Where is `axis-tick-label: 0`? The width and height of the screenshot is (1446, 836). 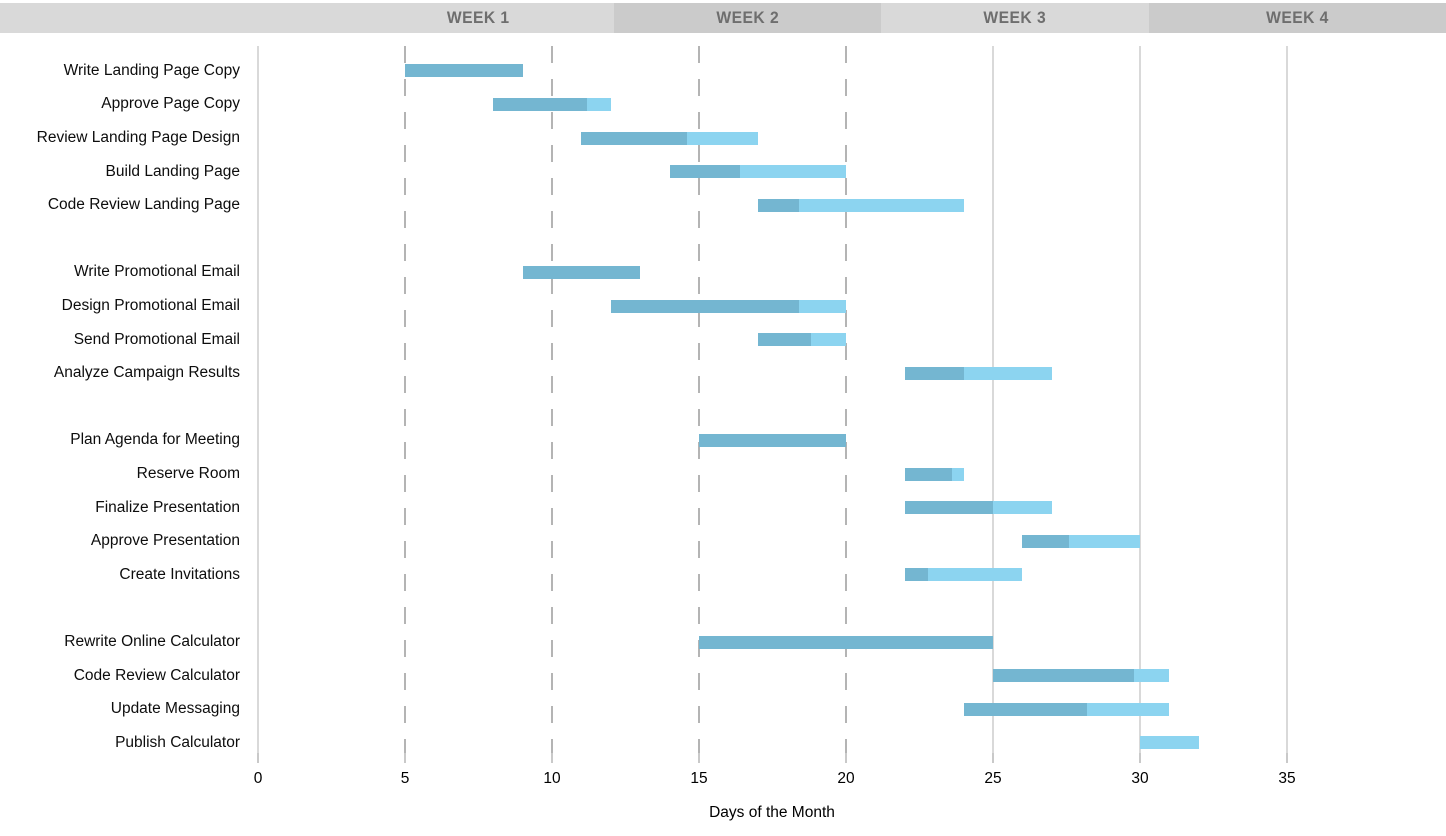 axis-tick-label: 0 is located at coordinates (258, 778).